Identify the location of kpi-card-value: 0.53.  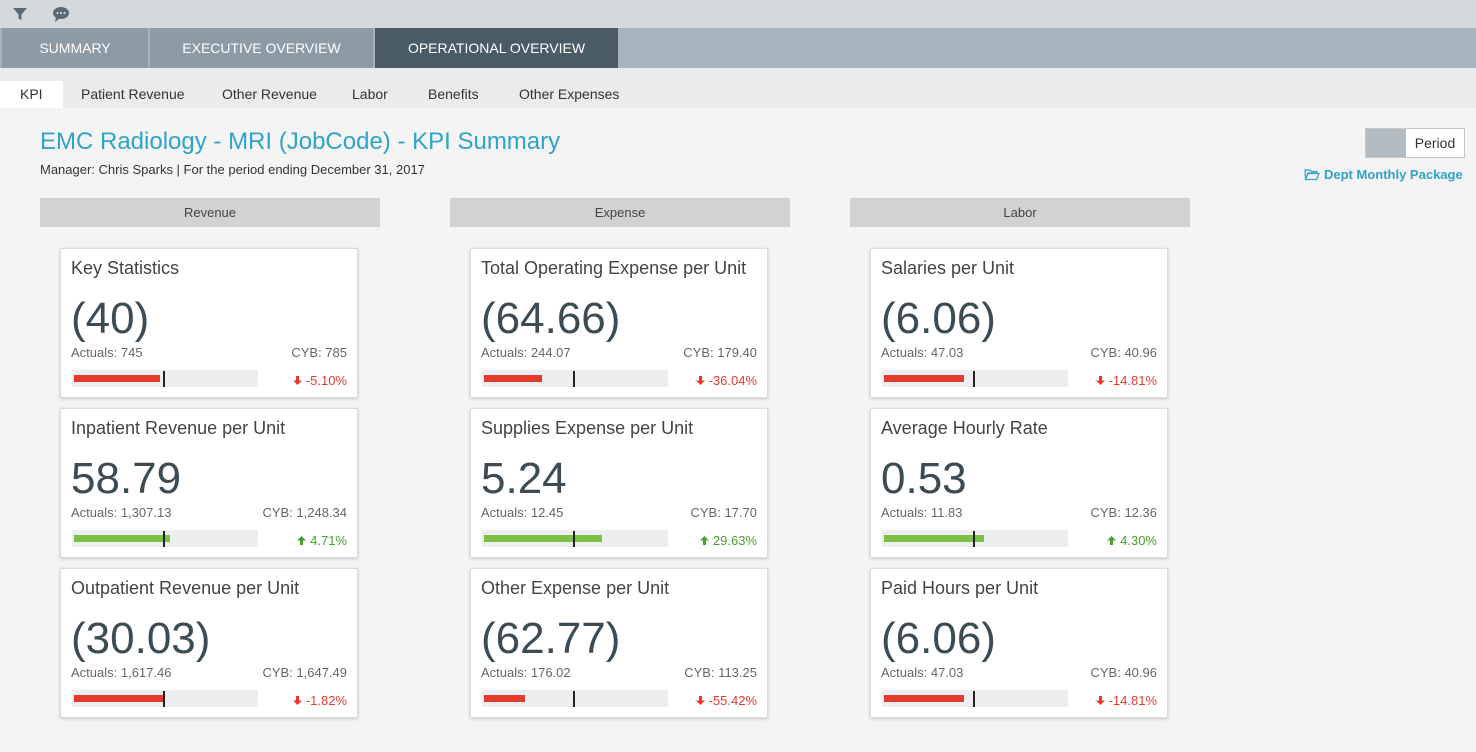
(924, 478).